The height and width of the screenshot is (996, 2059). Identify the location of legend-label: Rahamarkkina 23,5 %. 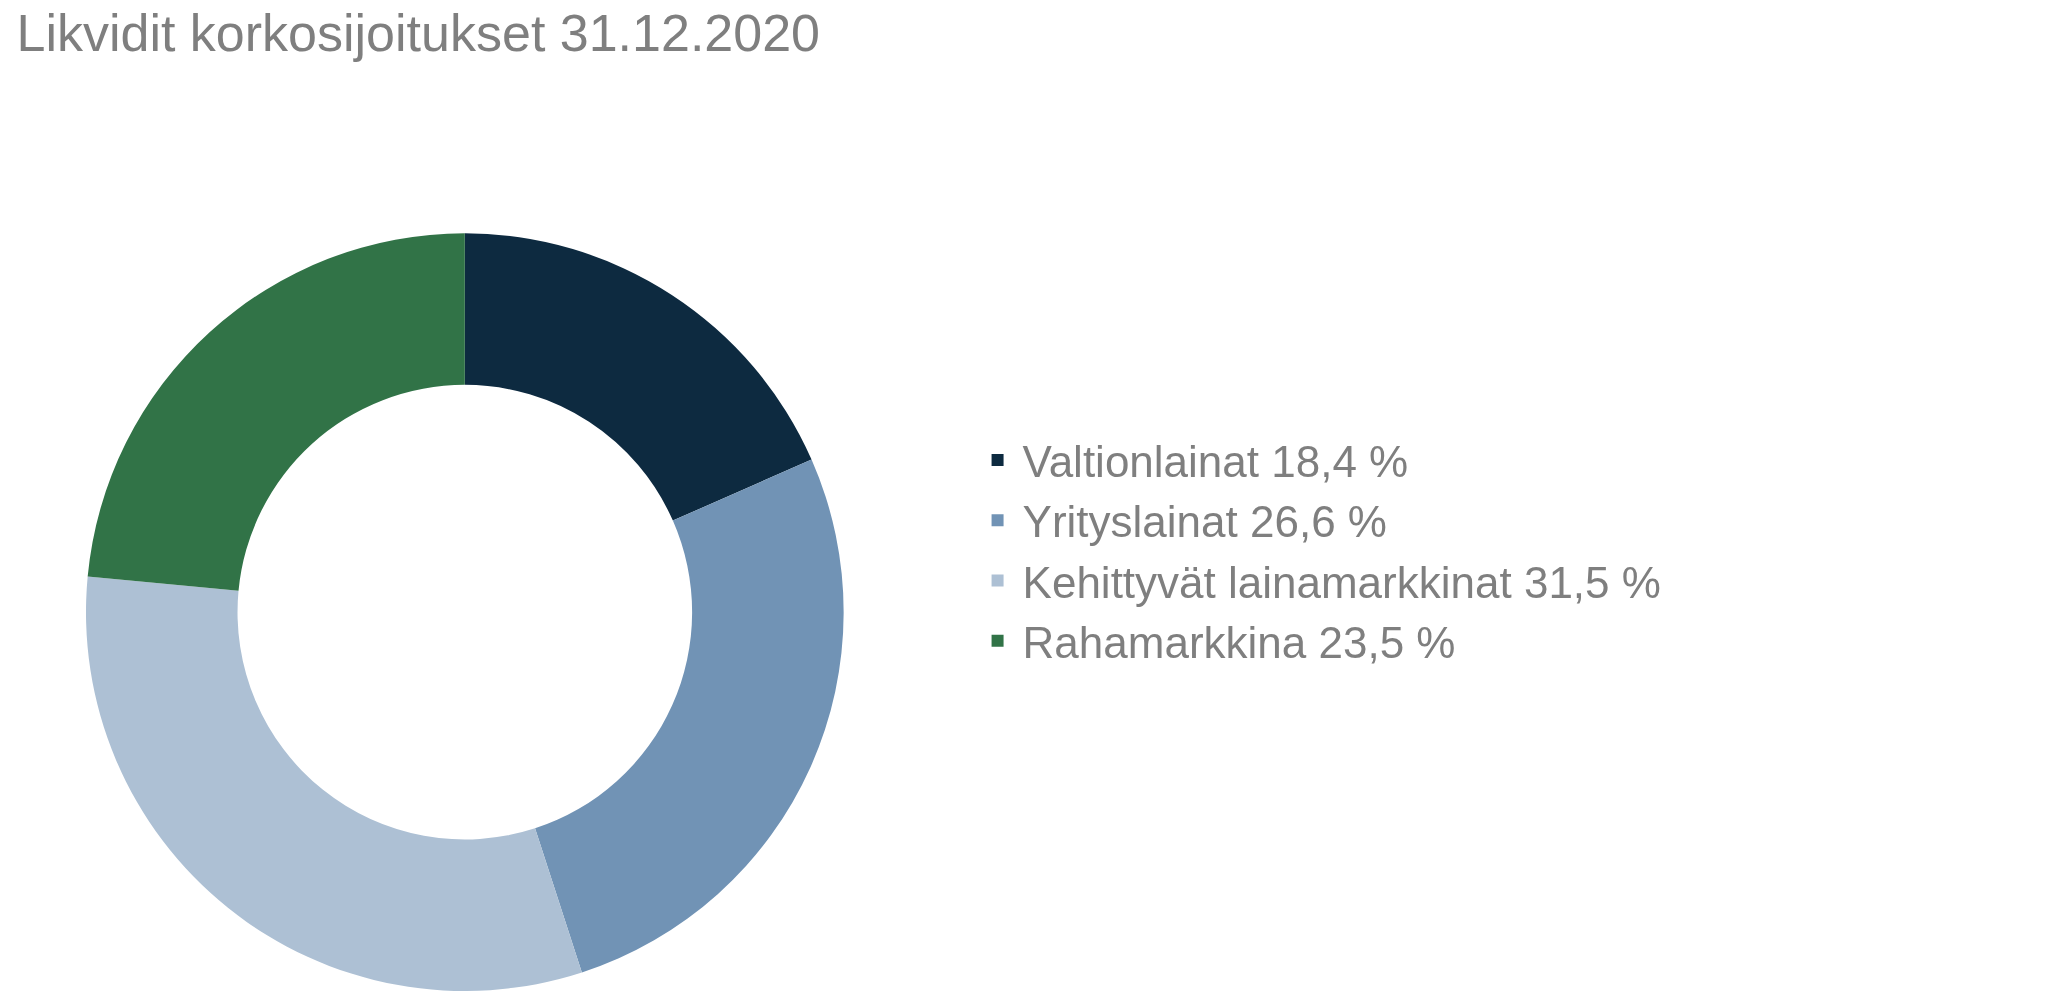
(1239, 642).